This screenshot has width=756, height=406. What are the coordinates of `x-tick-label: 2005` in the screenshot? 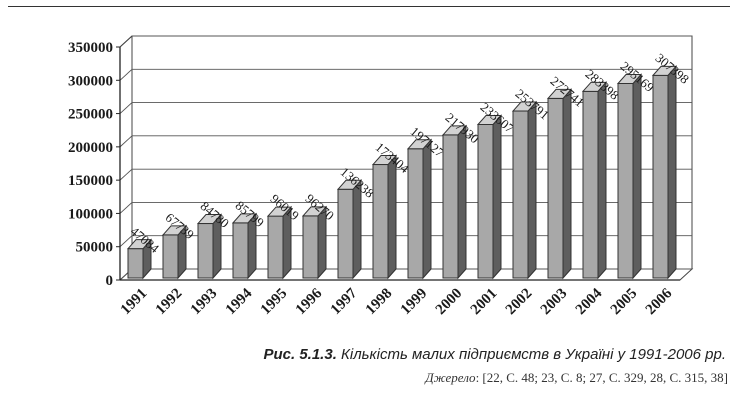 It's located at (624, 302).